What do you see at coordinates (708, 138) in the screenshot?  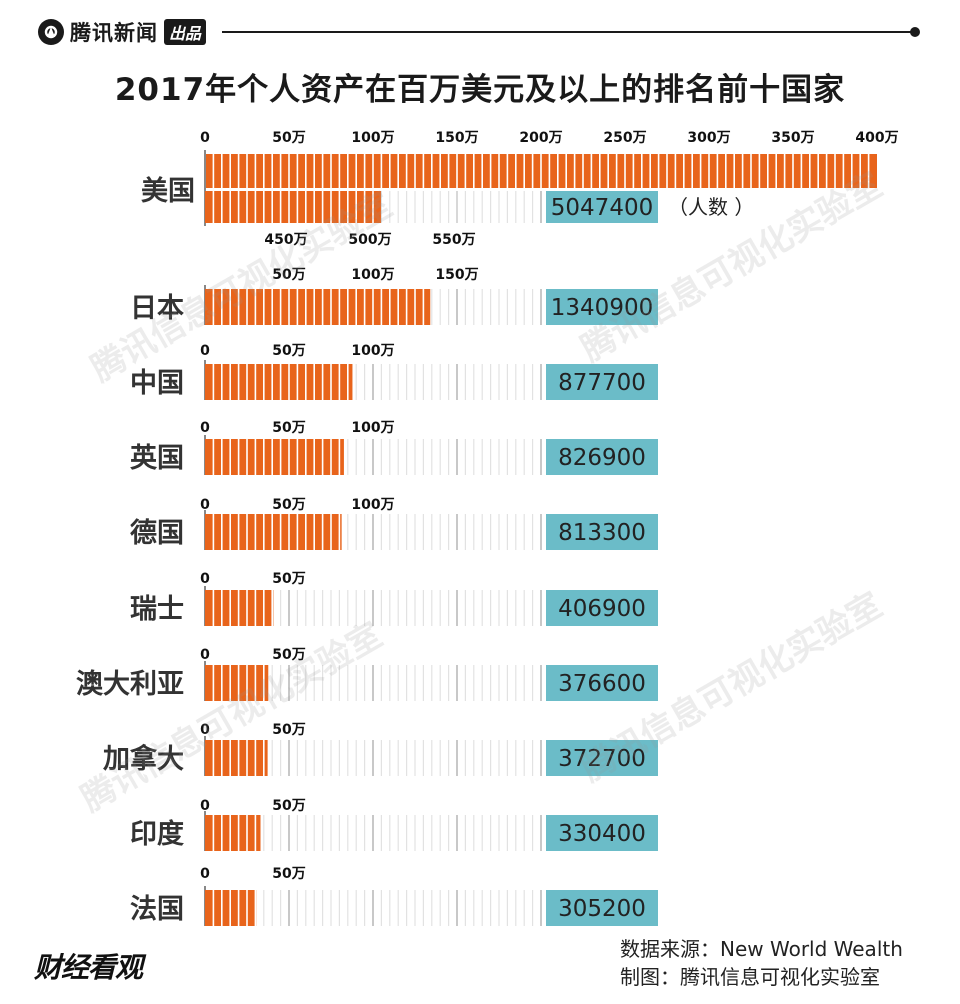 I see `tick-label: 300万` at bounding box center [708, 138].